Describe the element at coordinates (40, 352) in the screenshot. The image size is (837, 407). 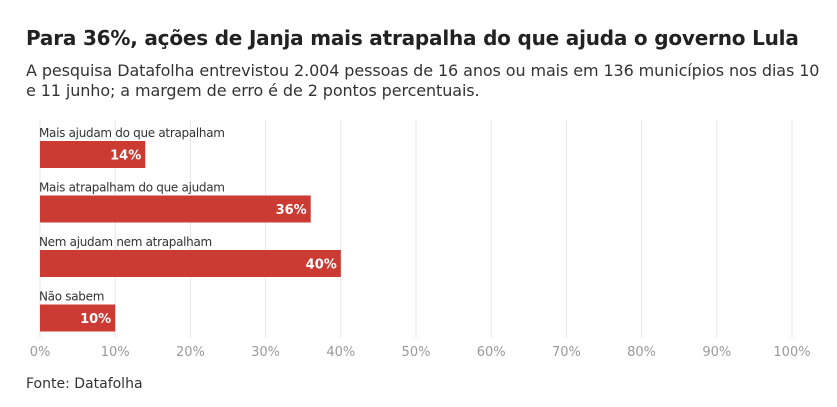
I see `x-tick-label: 0%` at that location.